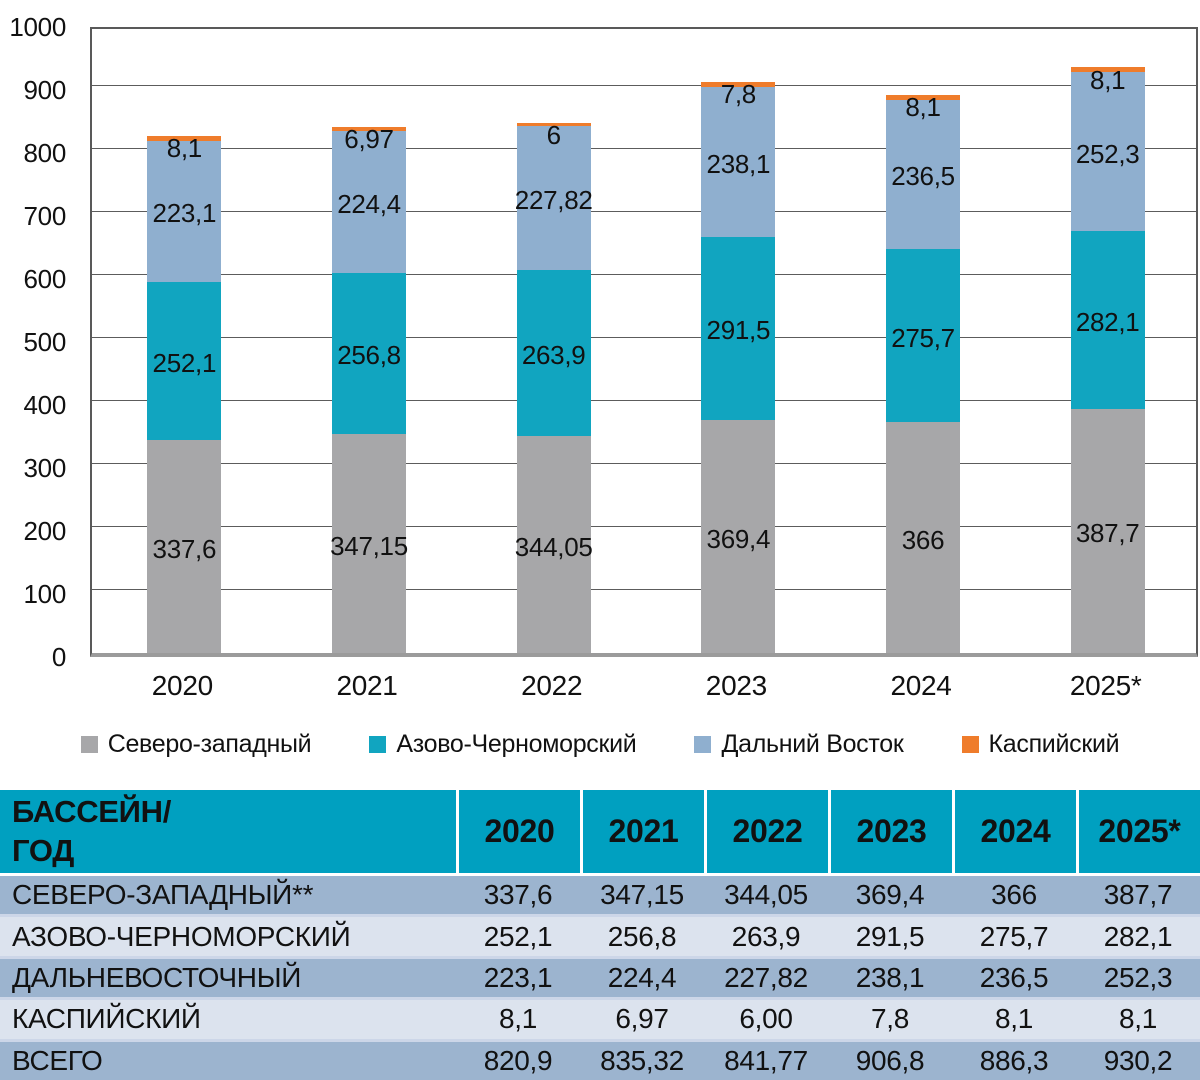 This screenshot has width=1200, height=1080. What do you see at coordinates (921, 685) in the screenshot?
I see `x-axis-tick-label: 2024` at bounding box center [921, 685].